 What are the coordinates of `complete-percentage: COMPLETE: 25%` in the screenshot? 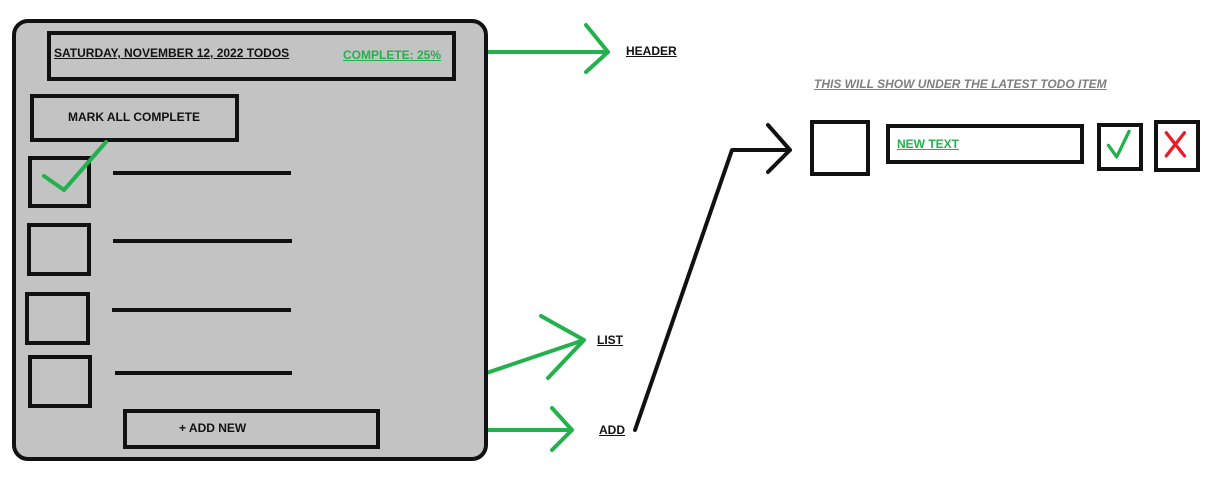 It's located at (392, 55).